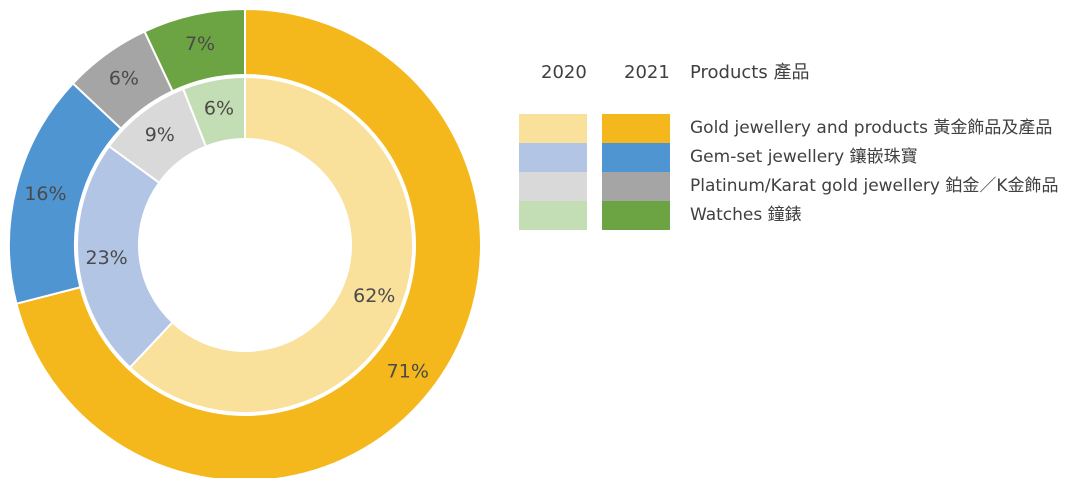  Describe the element at coordinates (45, 194) in the screenshot. I see `outer-2021-label-gem-set: 16%` at that location.